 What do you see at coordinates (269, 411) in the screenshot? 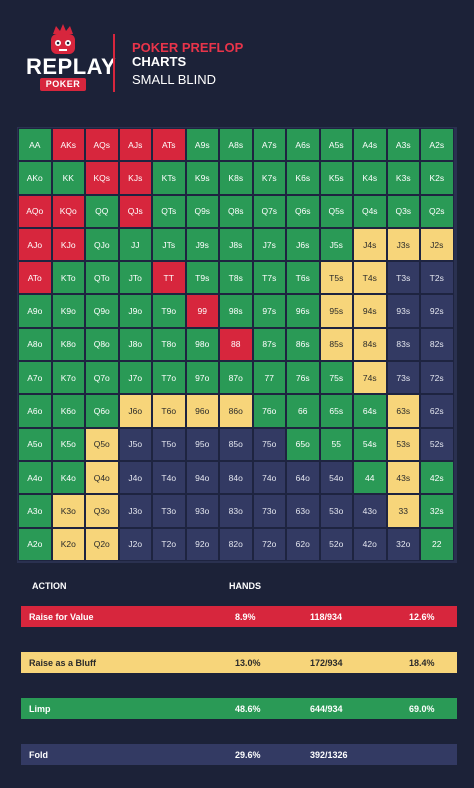
I see `hand-cell-76o: 76o` at bounding box center [269, 411].